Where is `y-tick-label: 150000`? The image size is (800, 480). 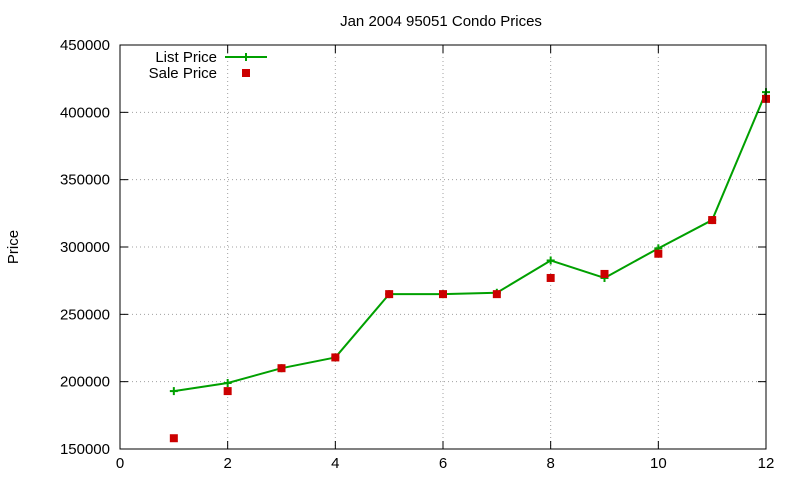 y-tick-label: 150000 is located at coordinates (85, 449).